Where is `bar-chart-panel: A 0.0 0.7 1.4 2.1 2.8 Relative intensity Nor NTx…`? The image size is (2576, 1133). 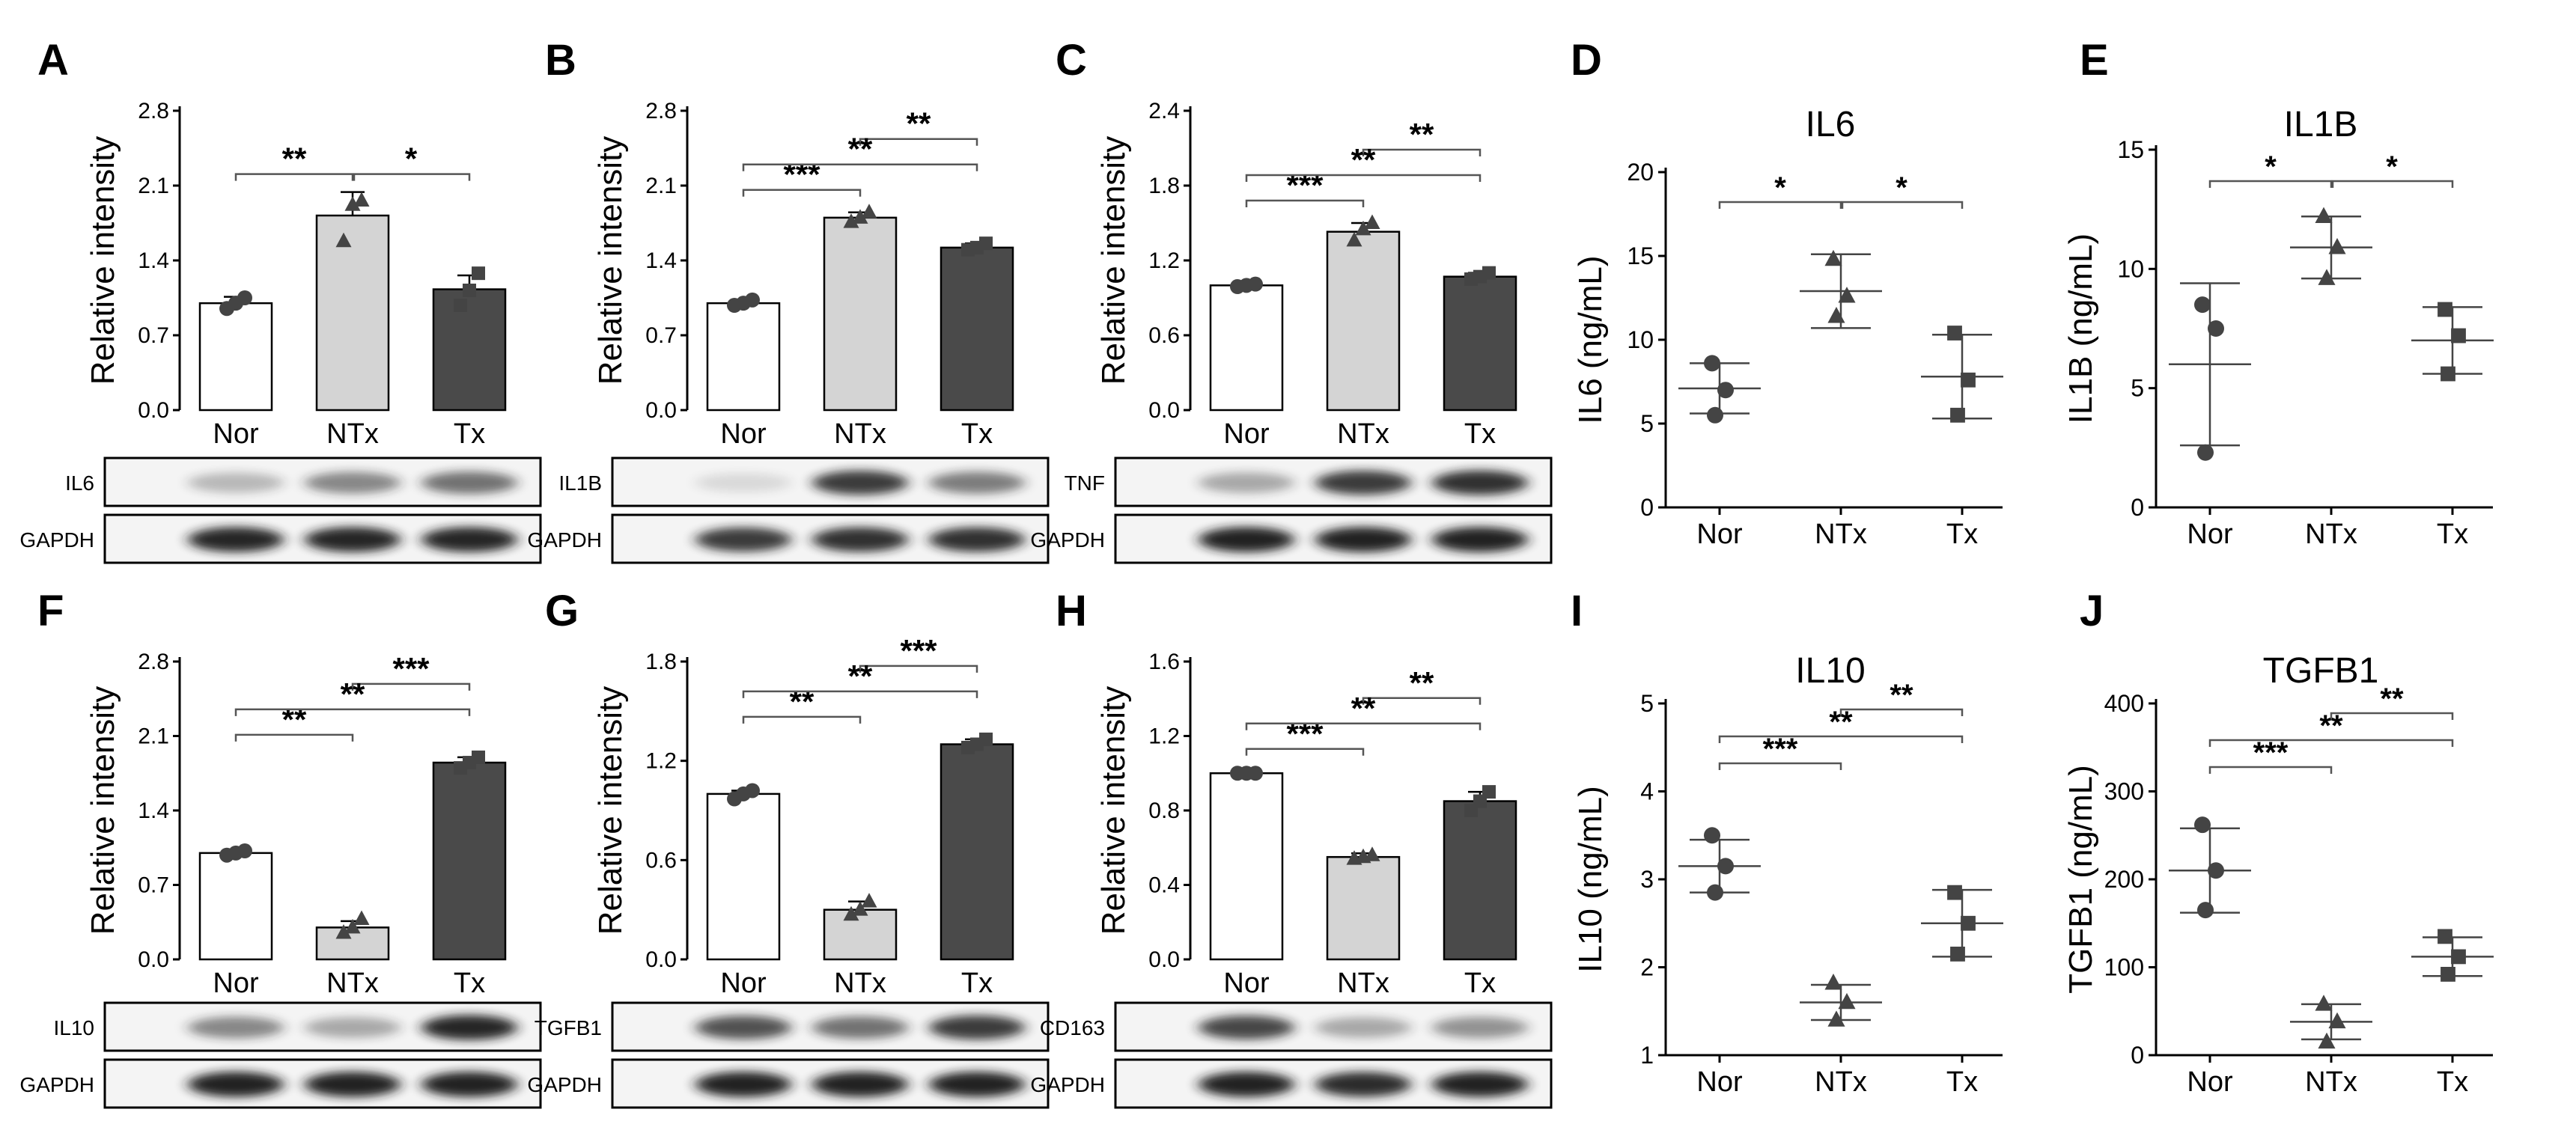
bar-chart-panel: A 0.0 0.7 1.4 2.1 2.8 Relative intensity Nor NTx… is located at coordinates (280, 300).